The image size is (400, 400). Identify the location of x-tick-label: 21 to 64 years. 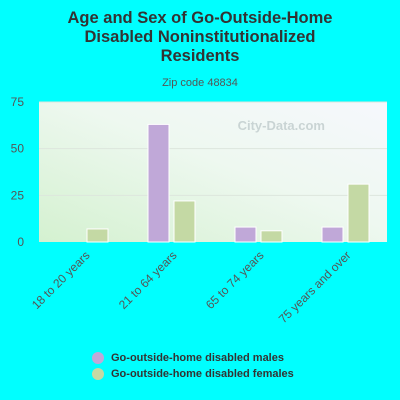
(148, 280).